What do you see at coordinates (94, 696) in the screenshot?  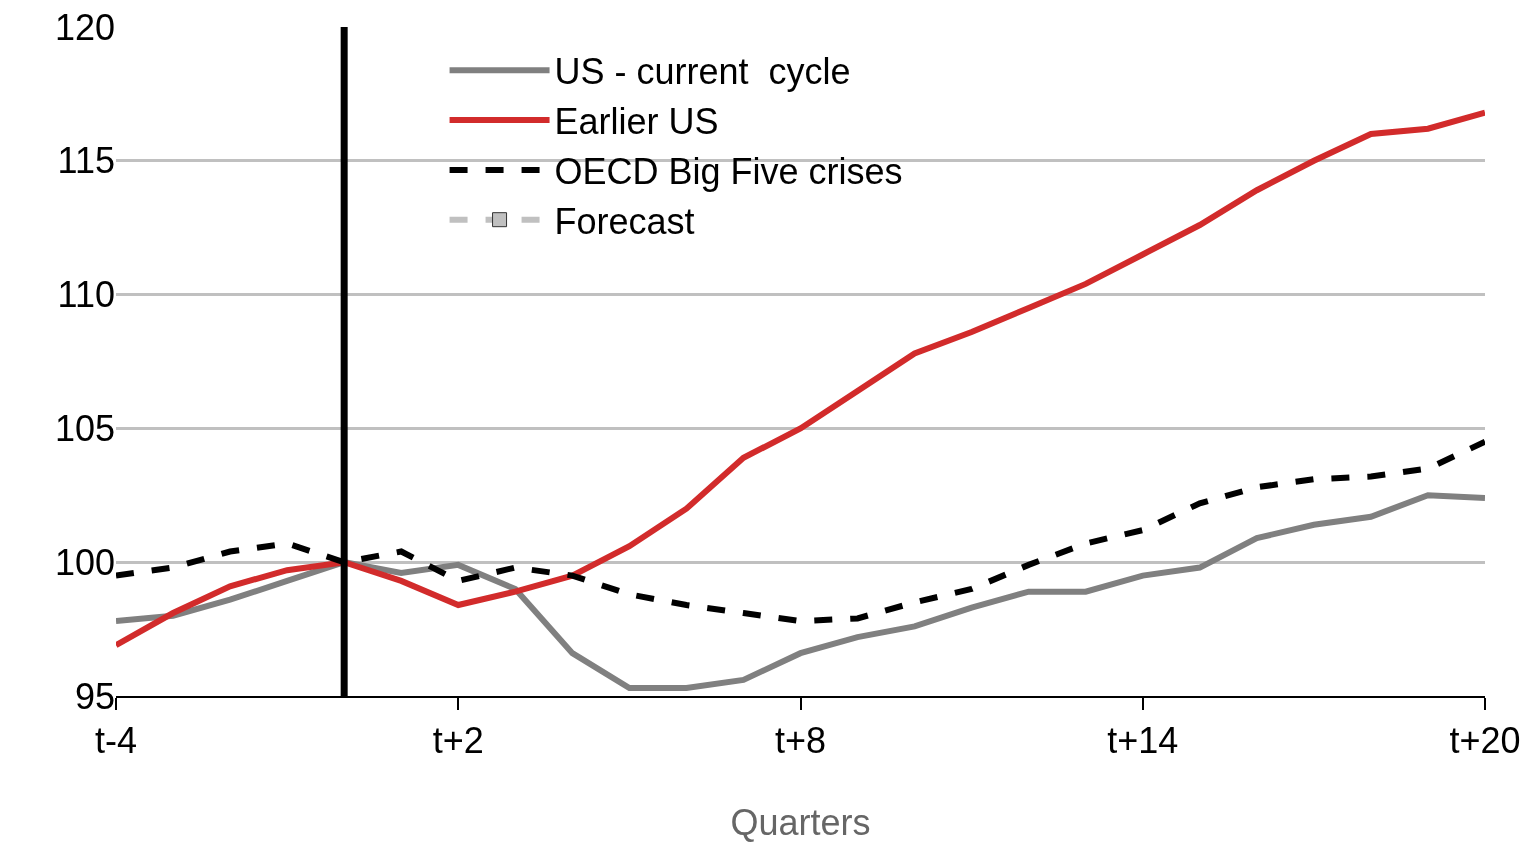 I see `y-tick-label: 95` at bounding box center [94, 696].